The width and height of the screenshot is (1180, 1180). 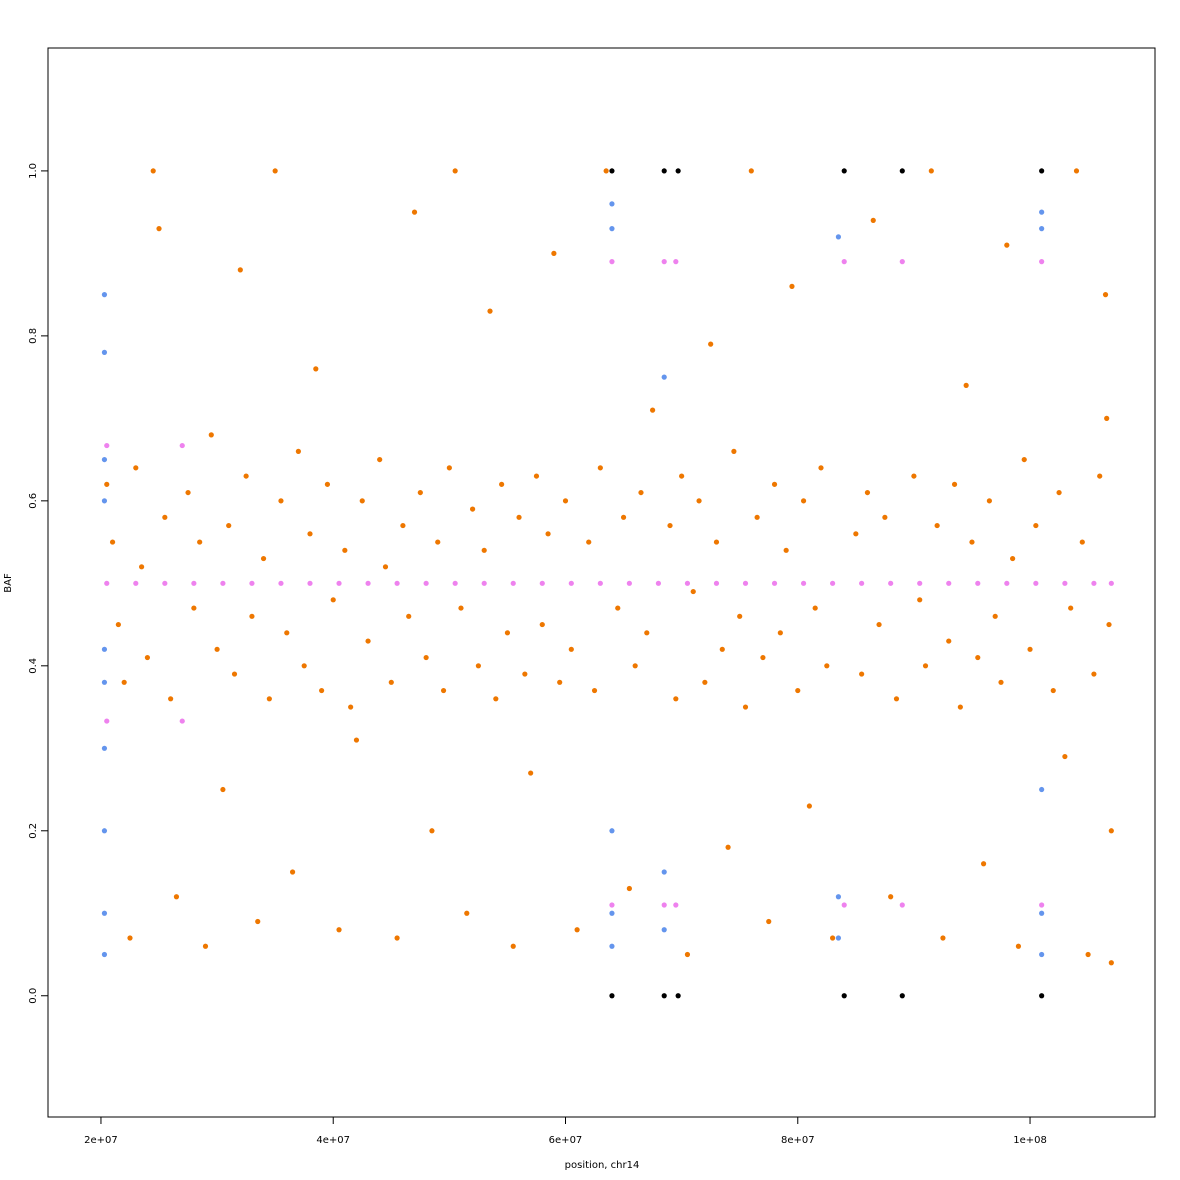 What do you see at coordinates (33, 501) in the screenshot?
I see `y-tick-label: 0.6` at bounding box center [33, 501].